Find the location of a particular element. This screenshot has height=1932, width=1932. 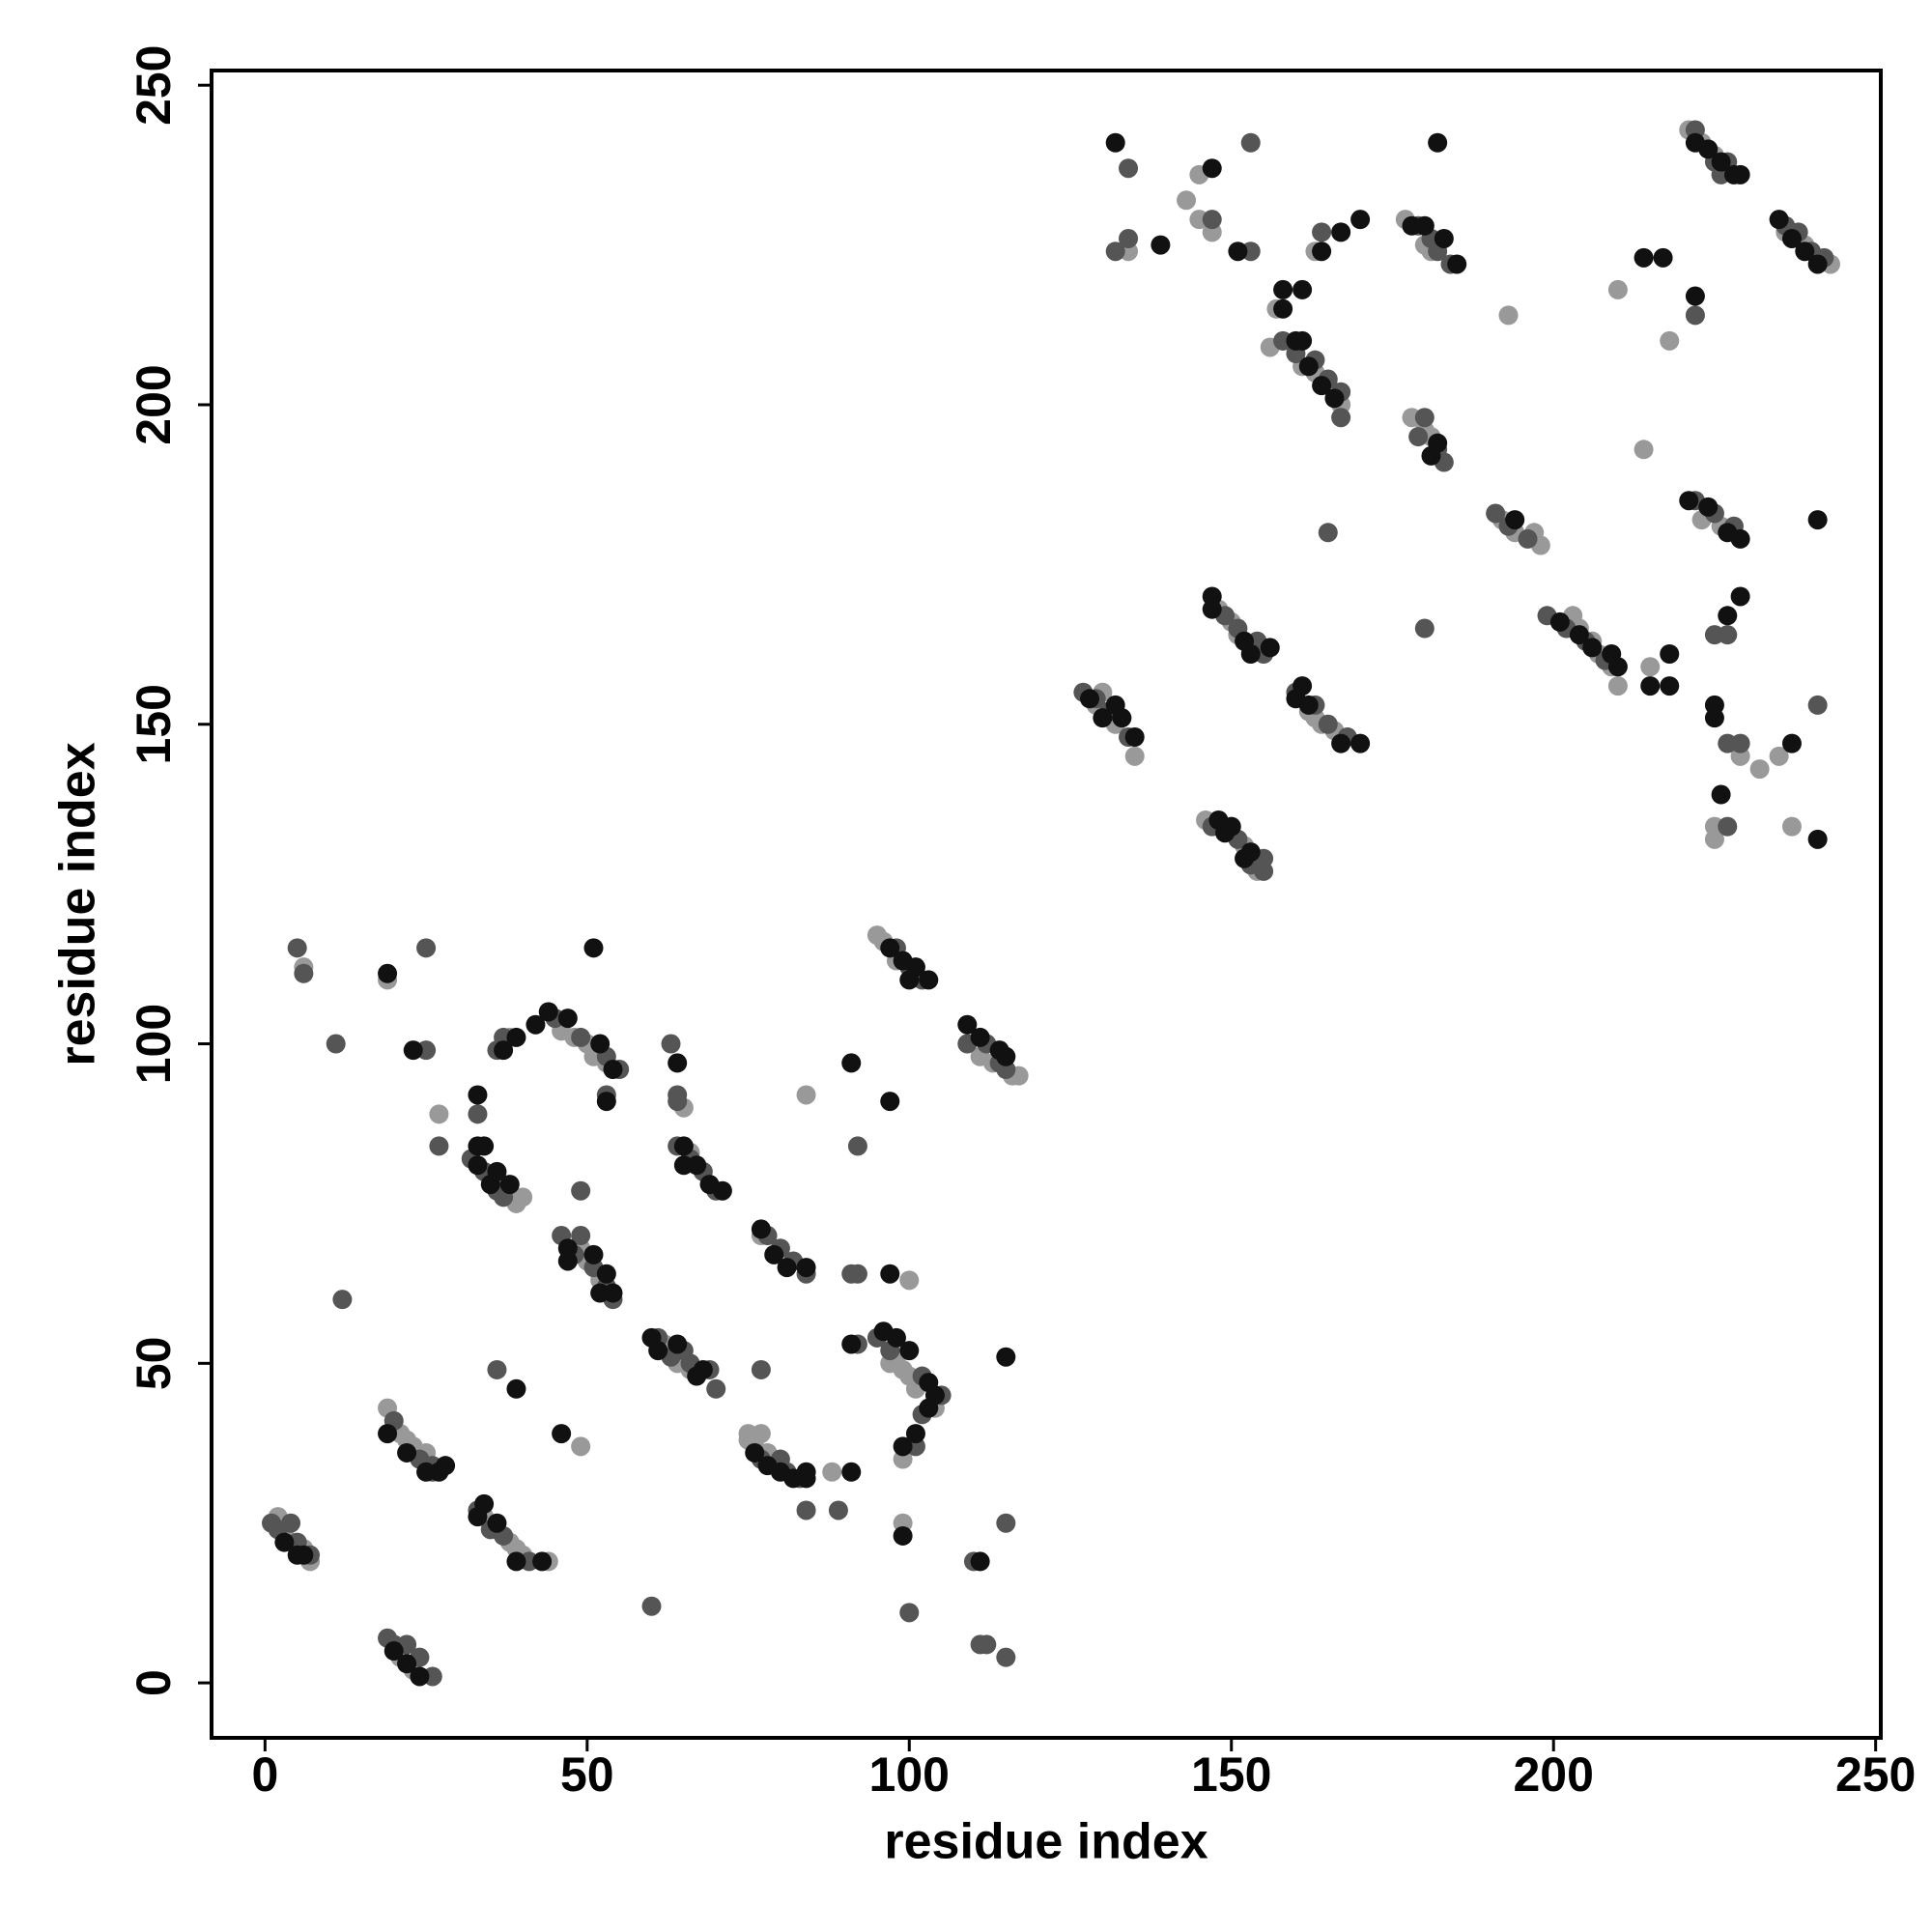

y-tick-label: 200 is located at coordinates (154, 404).